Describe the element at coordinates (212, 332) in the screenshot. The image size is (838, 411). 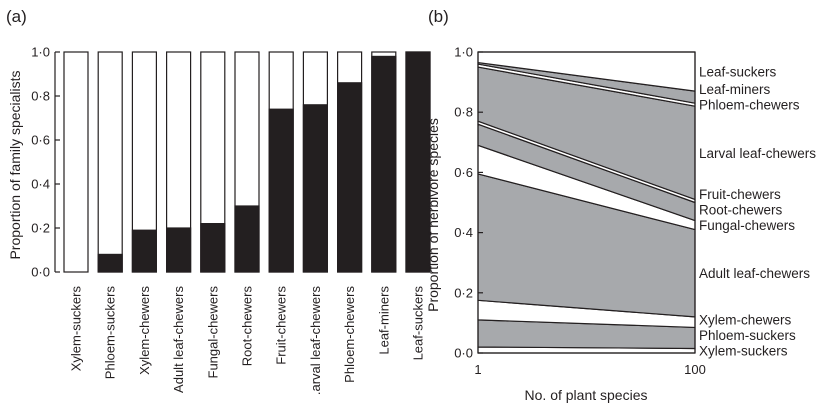
I see `category-label: Fungal-chewers` at that location.